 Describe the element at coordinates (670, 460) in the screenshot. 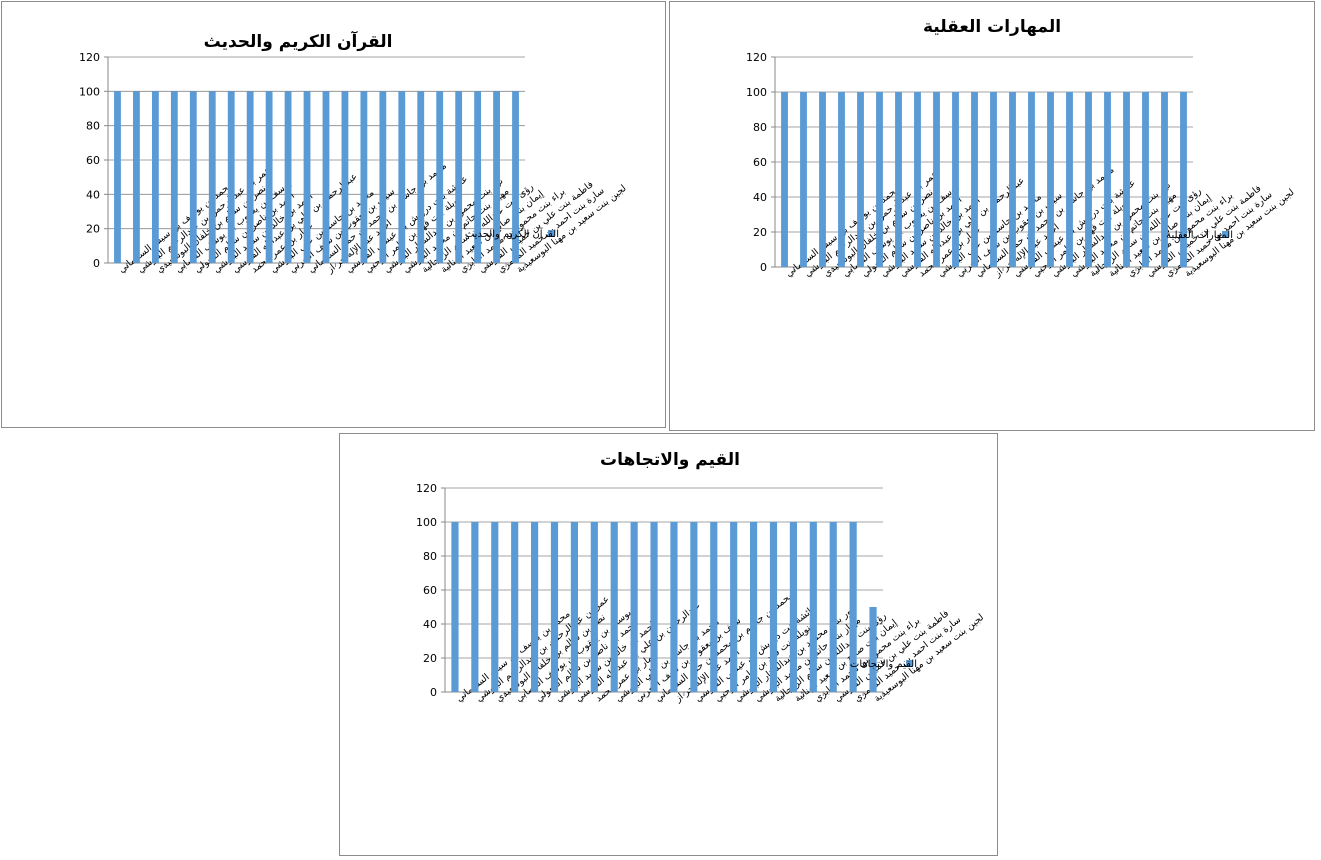

I see `chart-title: القيم والاتجاهات` at that location.